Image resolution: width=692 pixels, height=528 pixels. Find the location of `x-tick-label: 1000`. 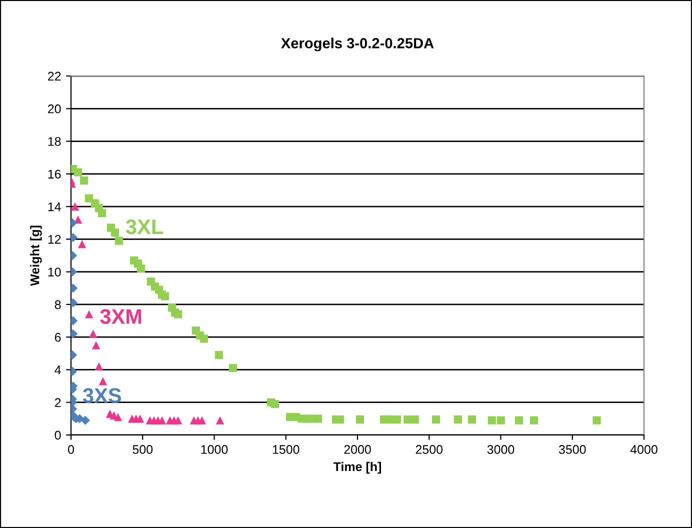

x-tick-label: 1000 is located at coordinates (214, 449).